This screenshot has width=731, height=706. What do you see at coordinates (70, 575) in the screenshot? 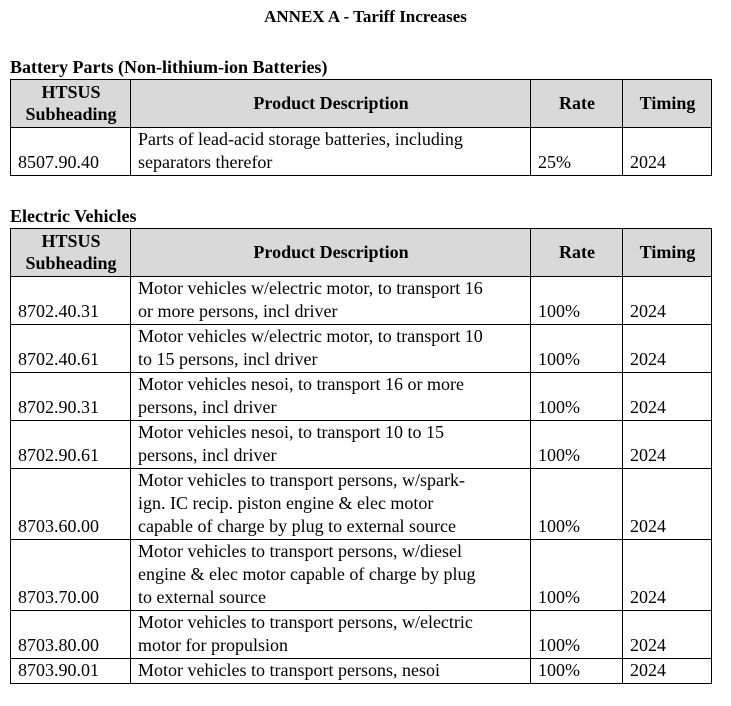
I see `code-cell: 8703.70.00` at bounding box center [70, 575].